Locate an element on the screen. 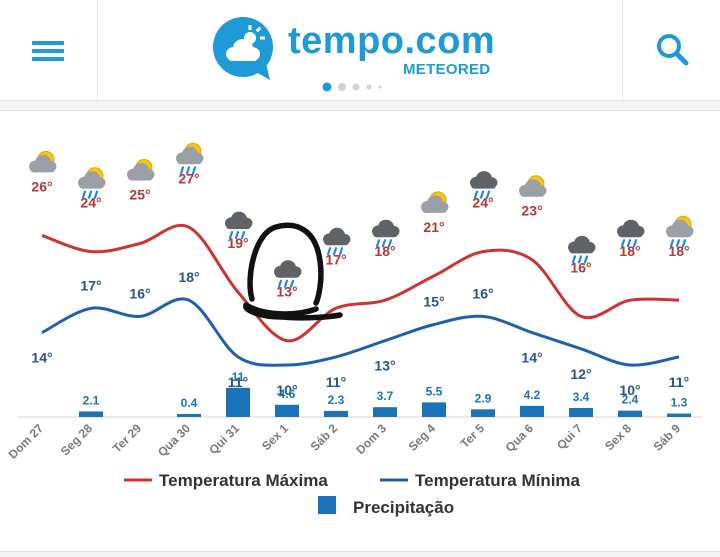 The image size is (720, 557). max-temp-label: 13° is located at coordinates (286, 292).